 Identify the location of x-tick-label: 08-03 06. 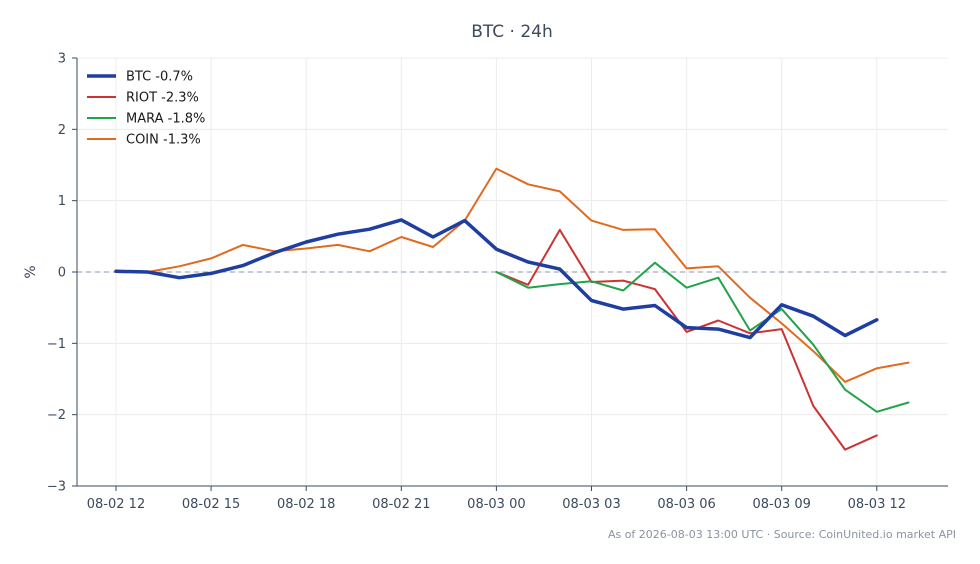
(686, 504).